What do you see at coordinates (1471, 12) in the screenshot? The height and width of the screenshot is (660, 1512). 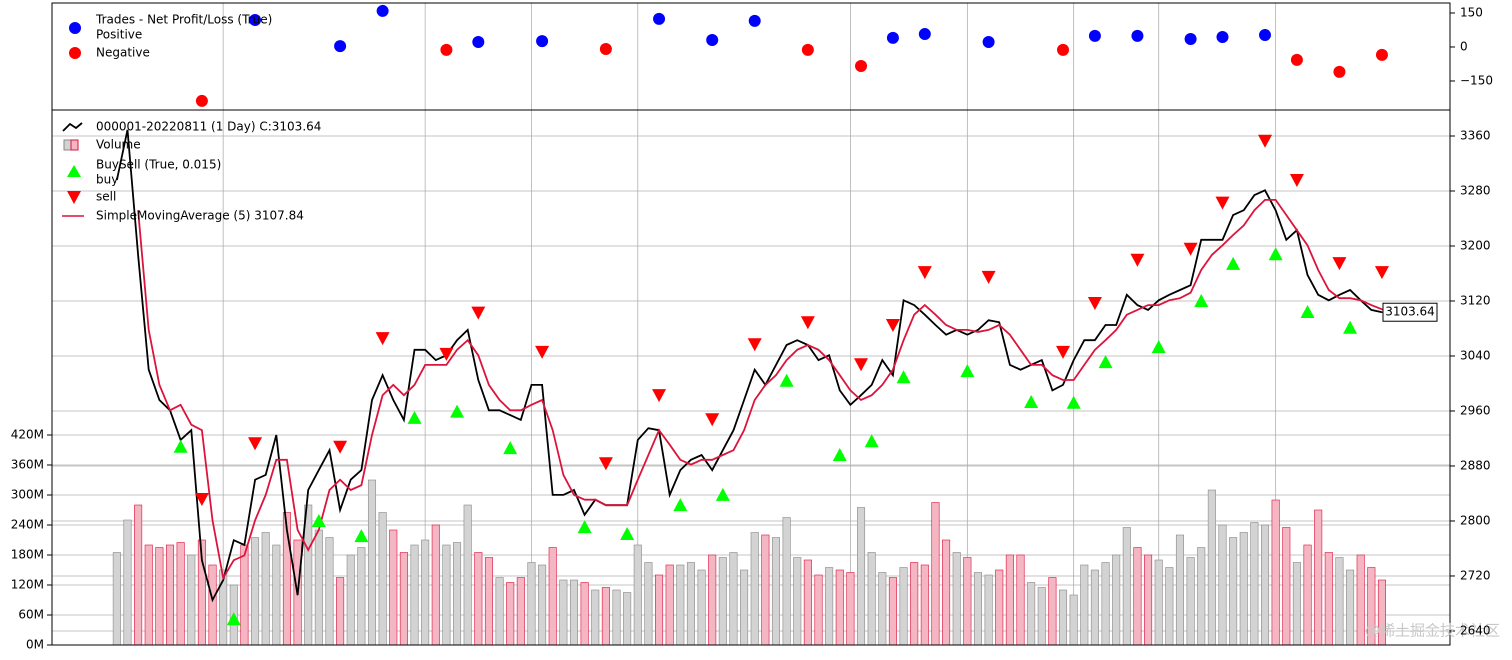 I see `y-tick-label: 150` at bounding box center [1471, 12].